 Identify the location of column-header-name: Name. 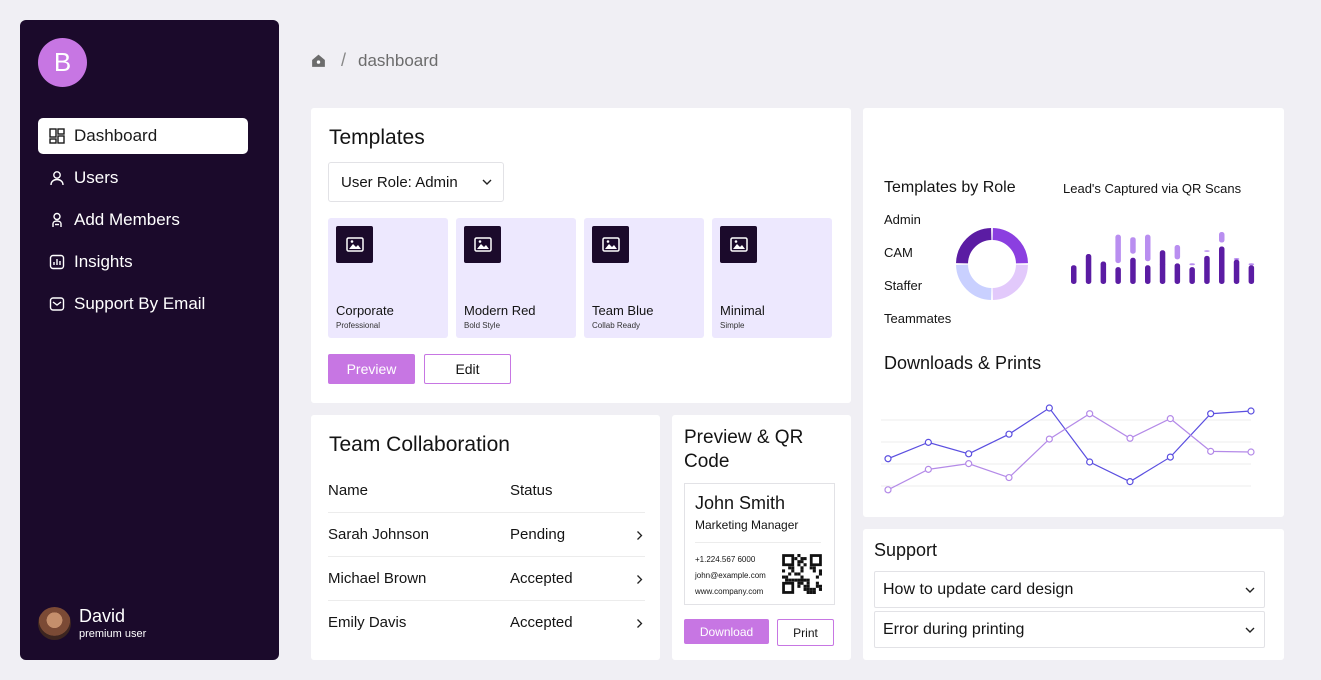
(348, 490).